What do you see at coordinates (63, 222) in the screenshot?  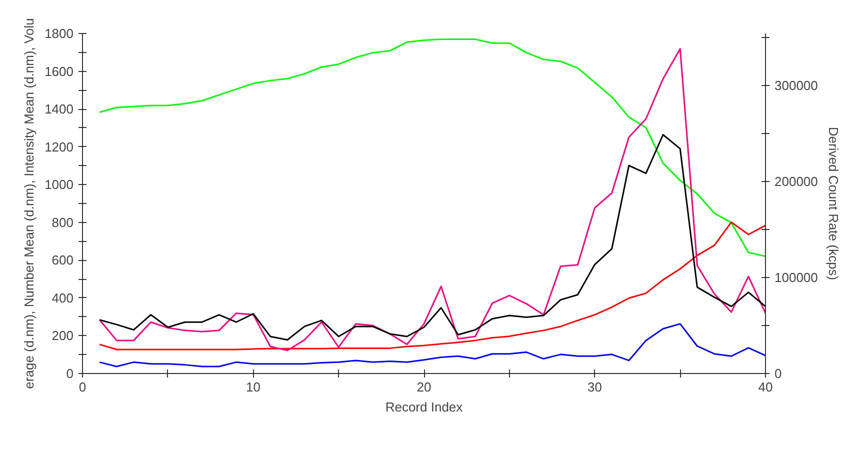 I see `y-tick-label: 800` at bounding box center [63, 222].